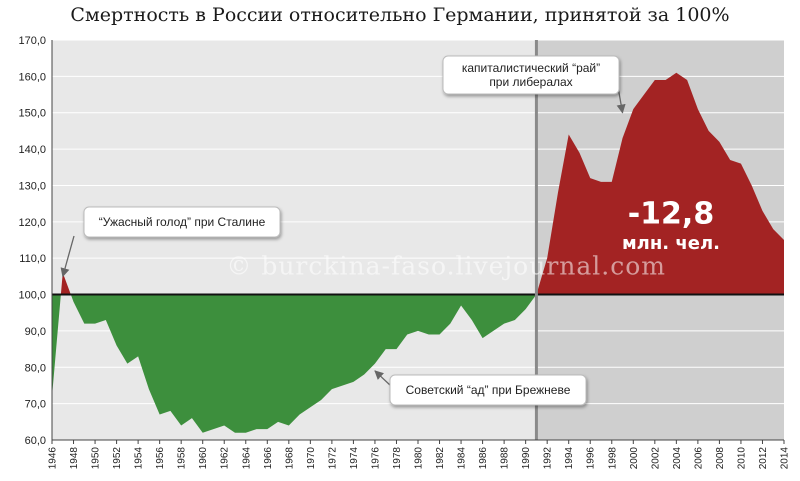 This screenshot has height=481, width=800. I want to click on x-tick-label: 1952, so click(117, 458).